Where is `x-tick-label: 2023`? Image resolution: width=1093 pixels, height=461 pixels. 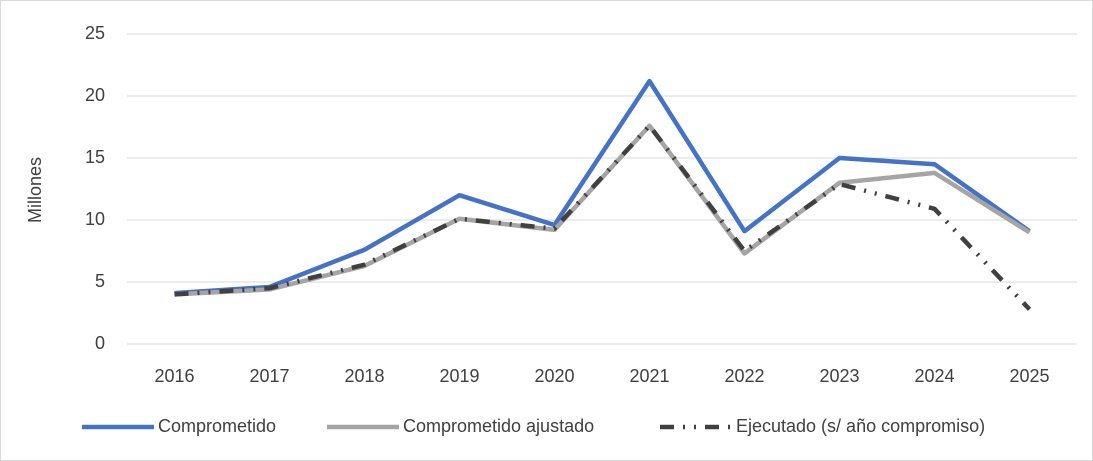 x-tick-label: 2023 is located at coordinates (839, 376).